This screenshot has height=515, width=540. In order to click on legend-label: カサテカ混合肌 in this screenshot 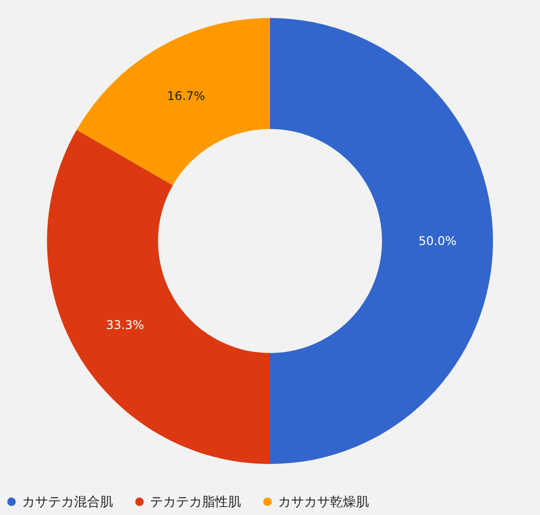, I will do `click(67, 502)`.